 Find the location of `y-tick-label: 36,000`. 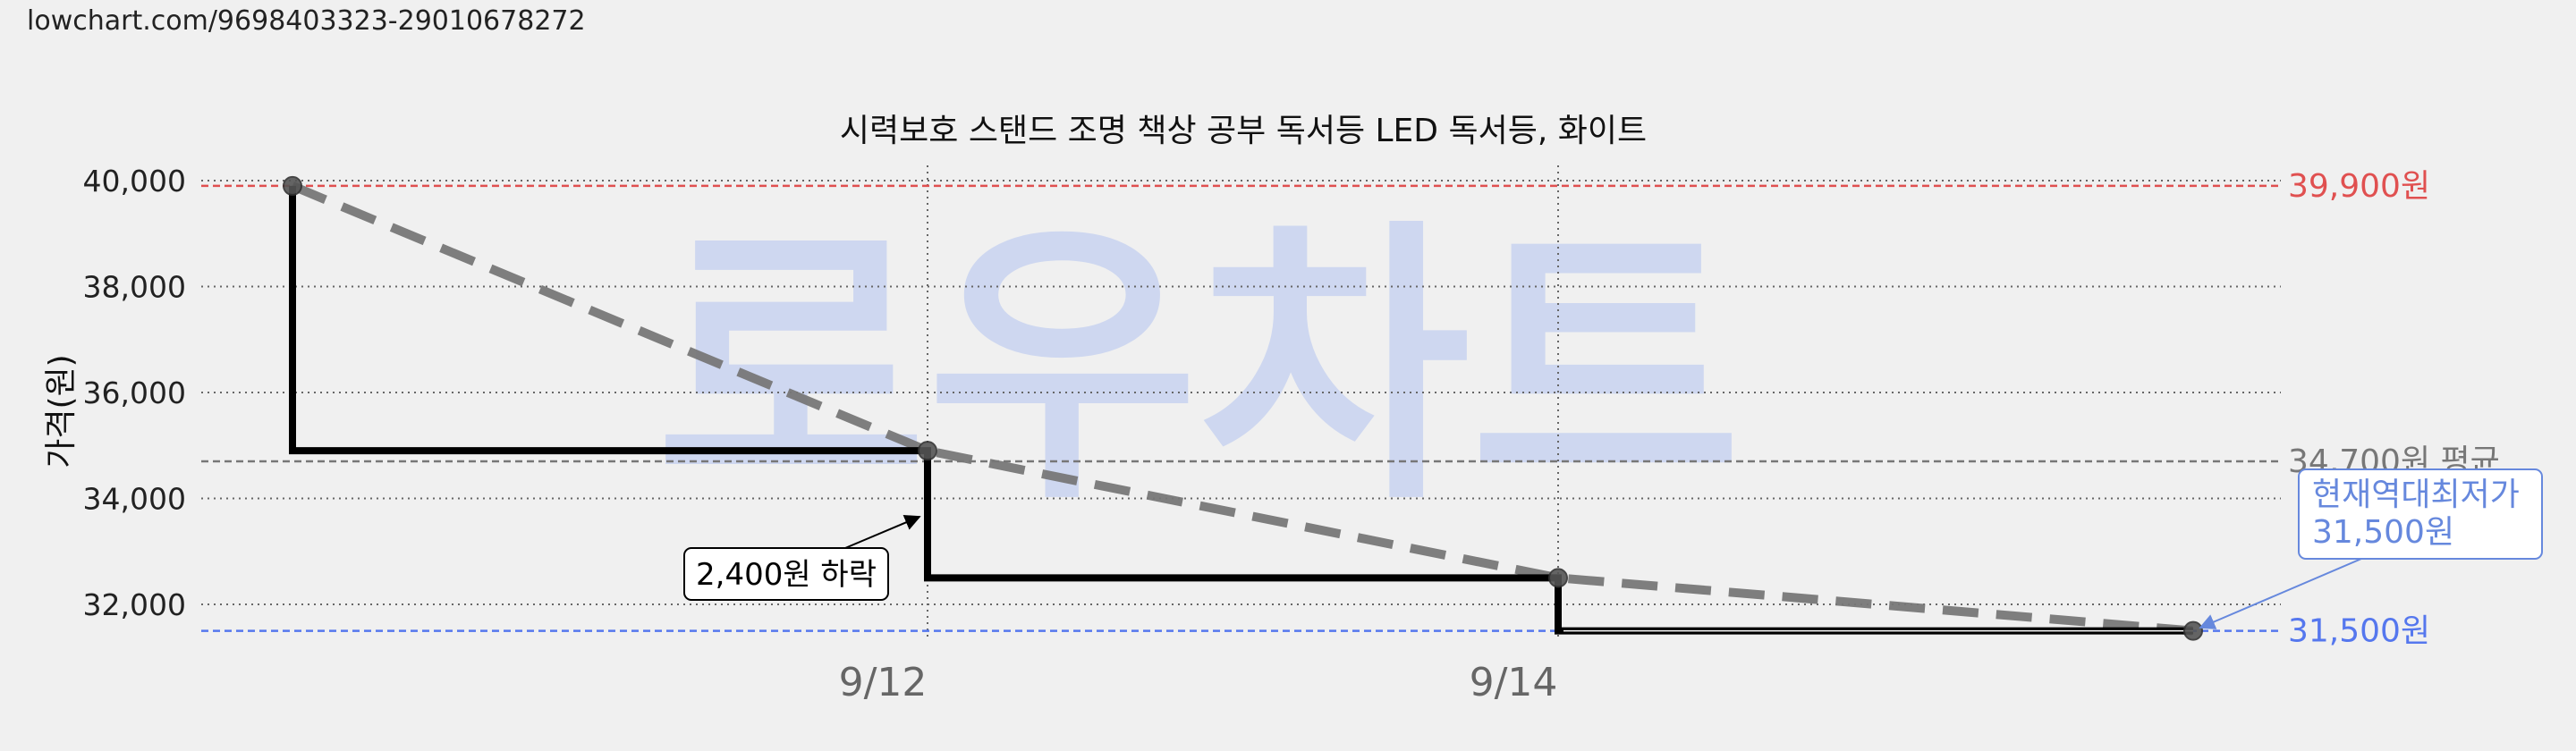

y-tick-label: 36,000 is located at coordinates (134, 393).